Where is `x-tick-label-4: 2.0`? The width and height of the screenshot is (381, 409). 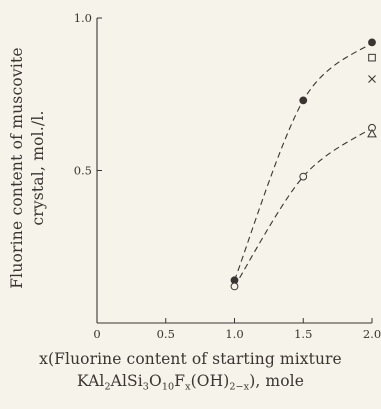
x-tick-label-4: 2.0 is located at coordinates (372, 334).